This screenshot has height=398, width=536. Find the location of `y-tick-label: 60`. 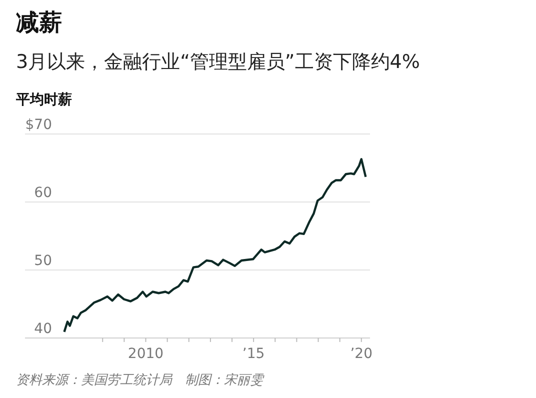

y-tick-label: 60 is located at coordinates (43, 193).